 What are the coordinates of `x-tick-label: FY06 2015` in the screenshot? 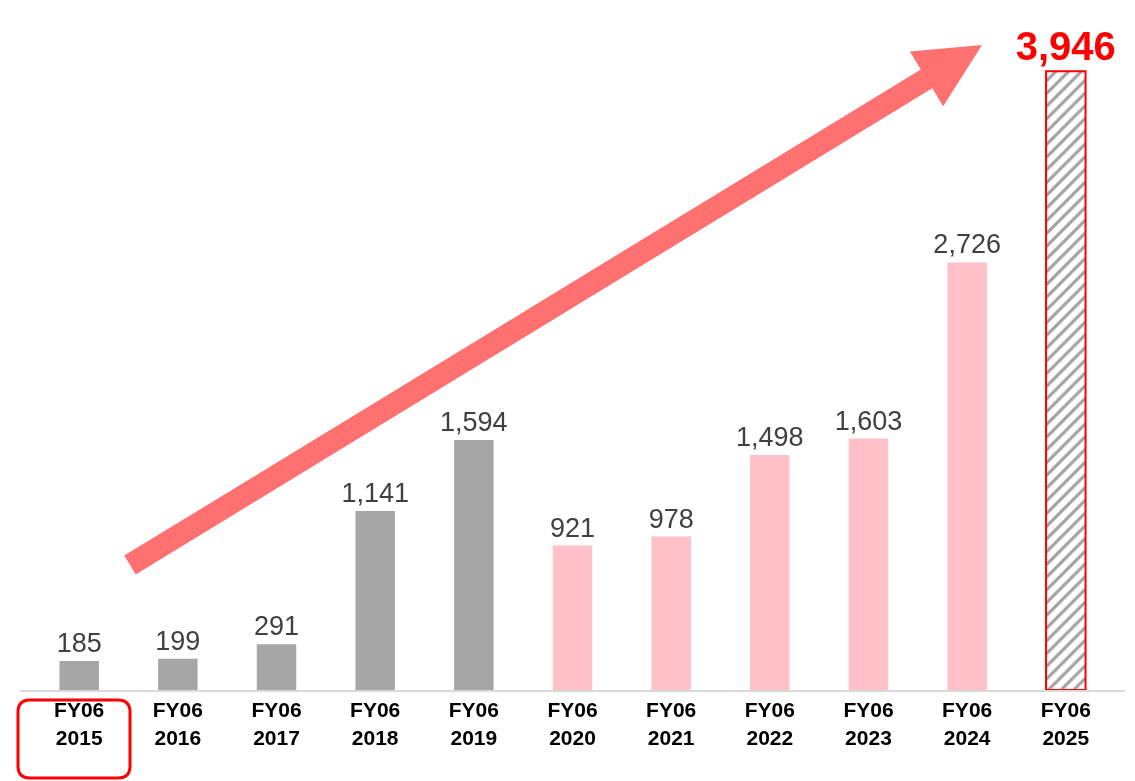 It's located at (79, 723).